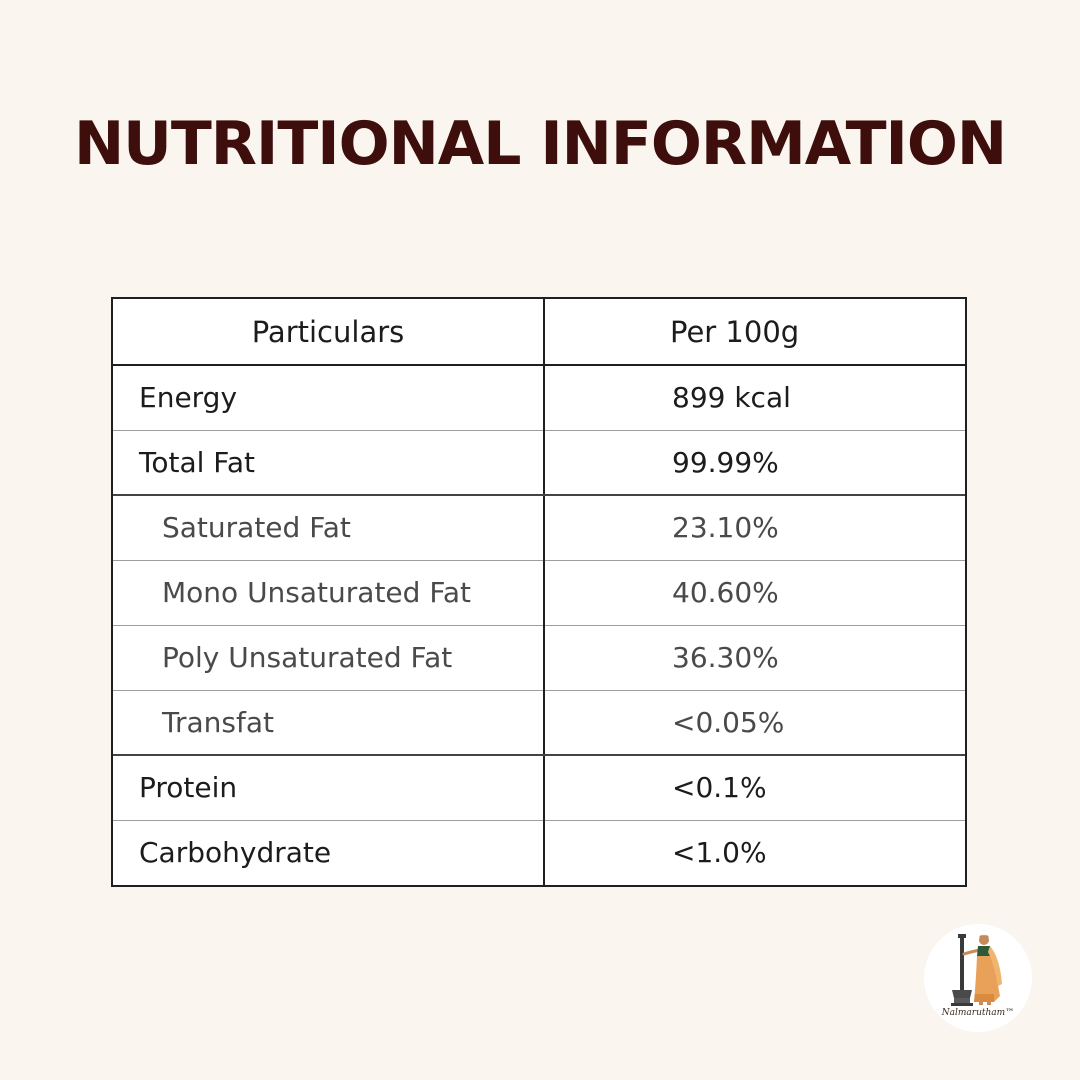 The height and width of the screenshot is (1080, 1080). Describe the element at coordinates (754, 658) in the screenshot. I see `row-value: 36.30%` at that location.